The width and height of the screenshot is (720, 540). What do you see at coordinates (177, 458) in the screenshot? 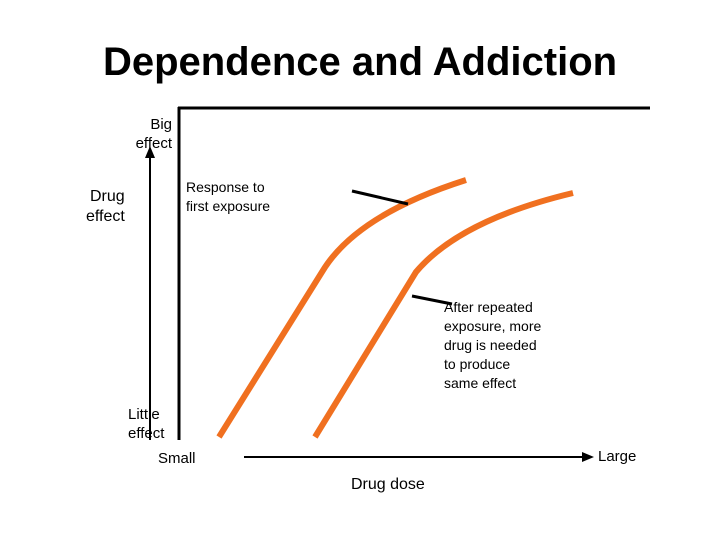
I see `x-axis-left-label: Small` at bounding box center [177, 458].